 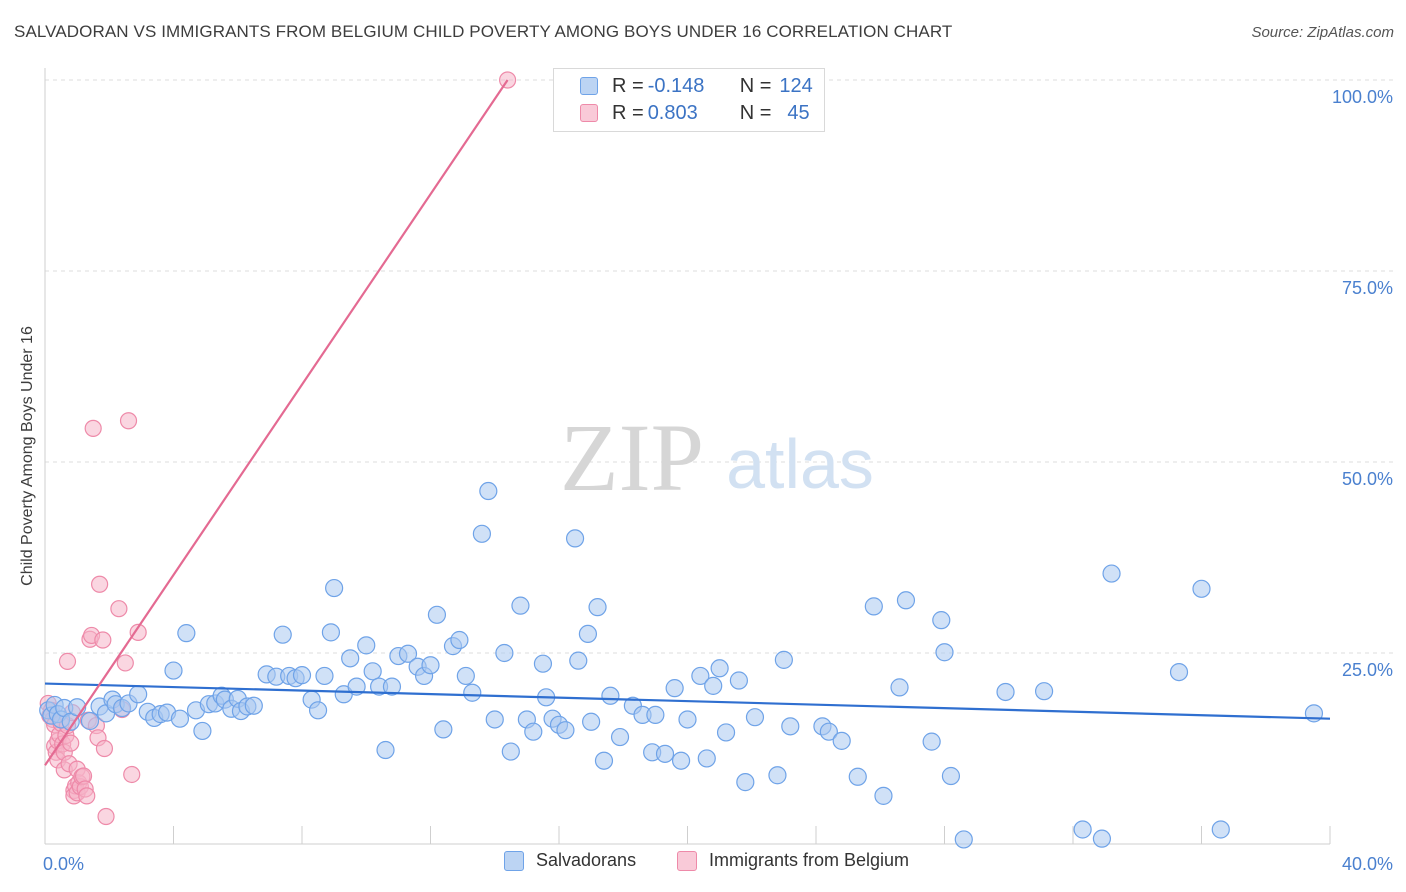 I want to click on watermark-atlas: atlas, so click(x=800, y=464).